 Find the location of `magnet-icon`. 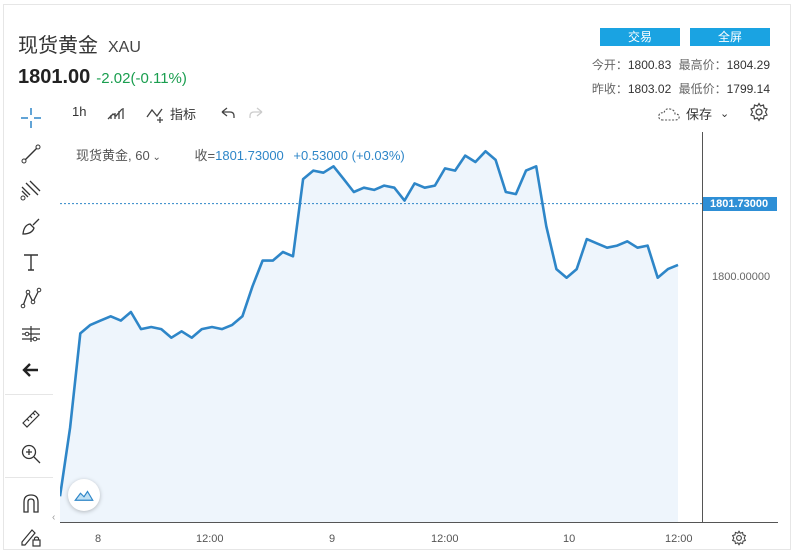

magnet-icon is located at coordinates (31, 503).